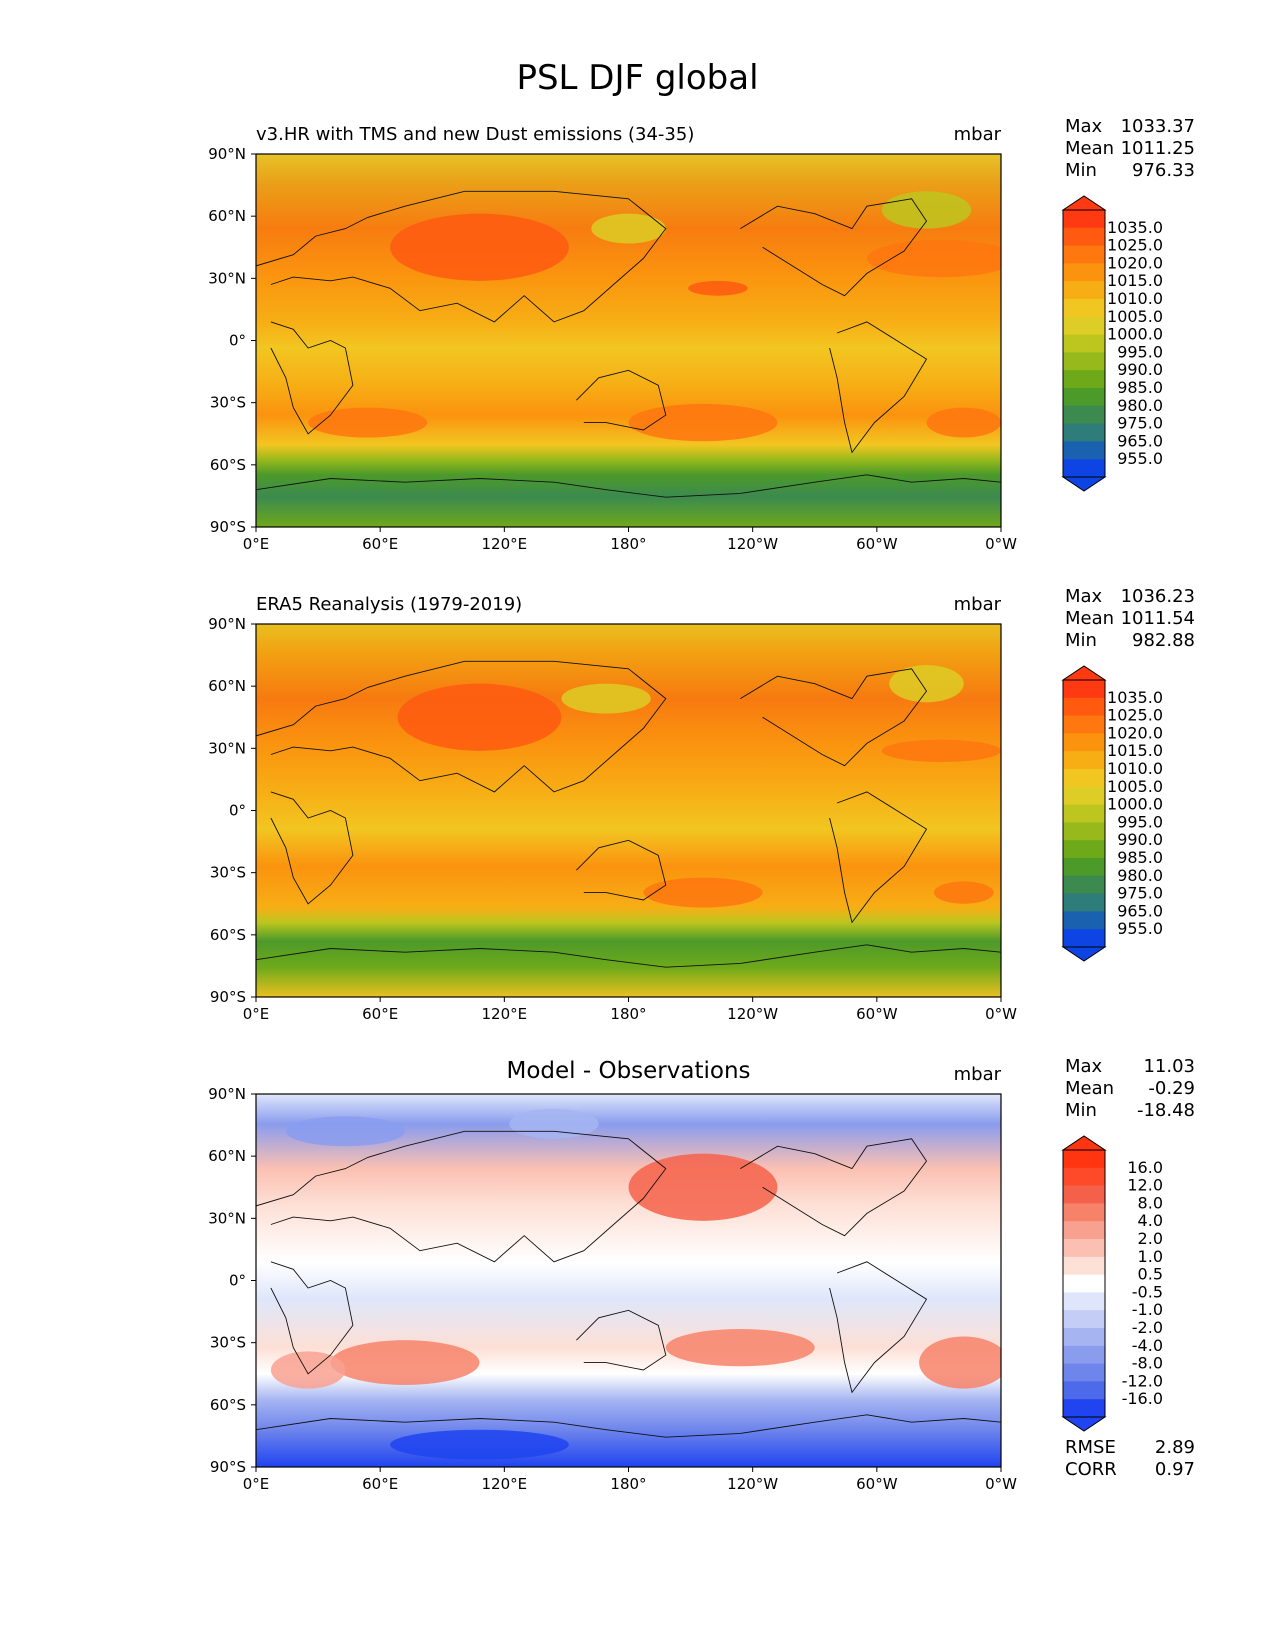 The width and height of the screenshot is (1275, 1650). What do you see at coordinates (977, 1074) in the screenshot?
I see `panel-3-units: mbar` at bounding box center [977, 1074].